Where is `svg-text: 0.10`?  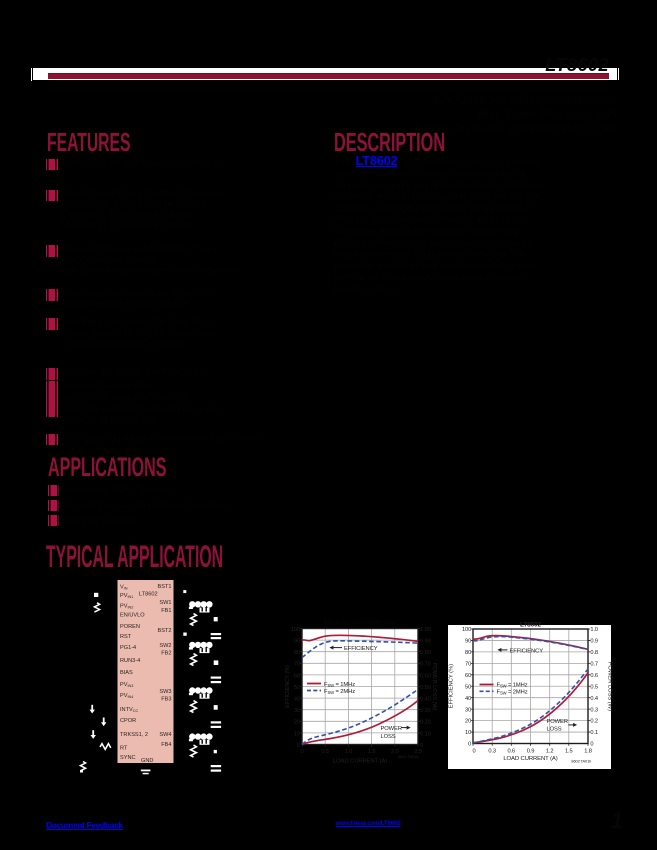 svg-text: 0.10 is located at coordinates (425, 734).